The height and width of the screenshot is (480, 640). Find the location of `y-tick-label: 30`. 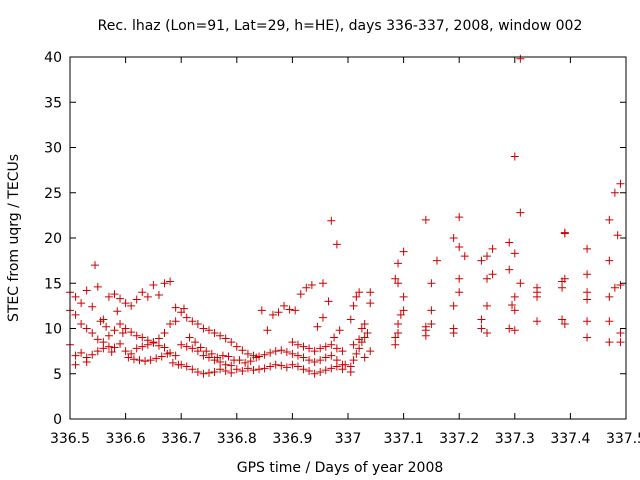

y-tick-label: 30 is located at coordinates (53, 149).